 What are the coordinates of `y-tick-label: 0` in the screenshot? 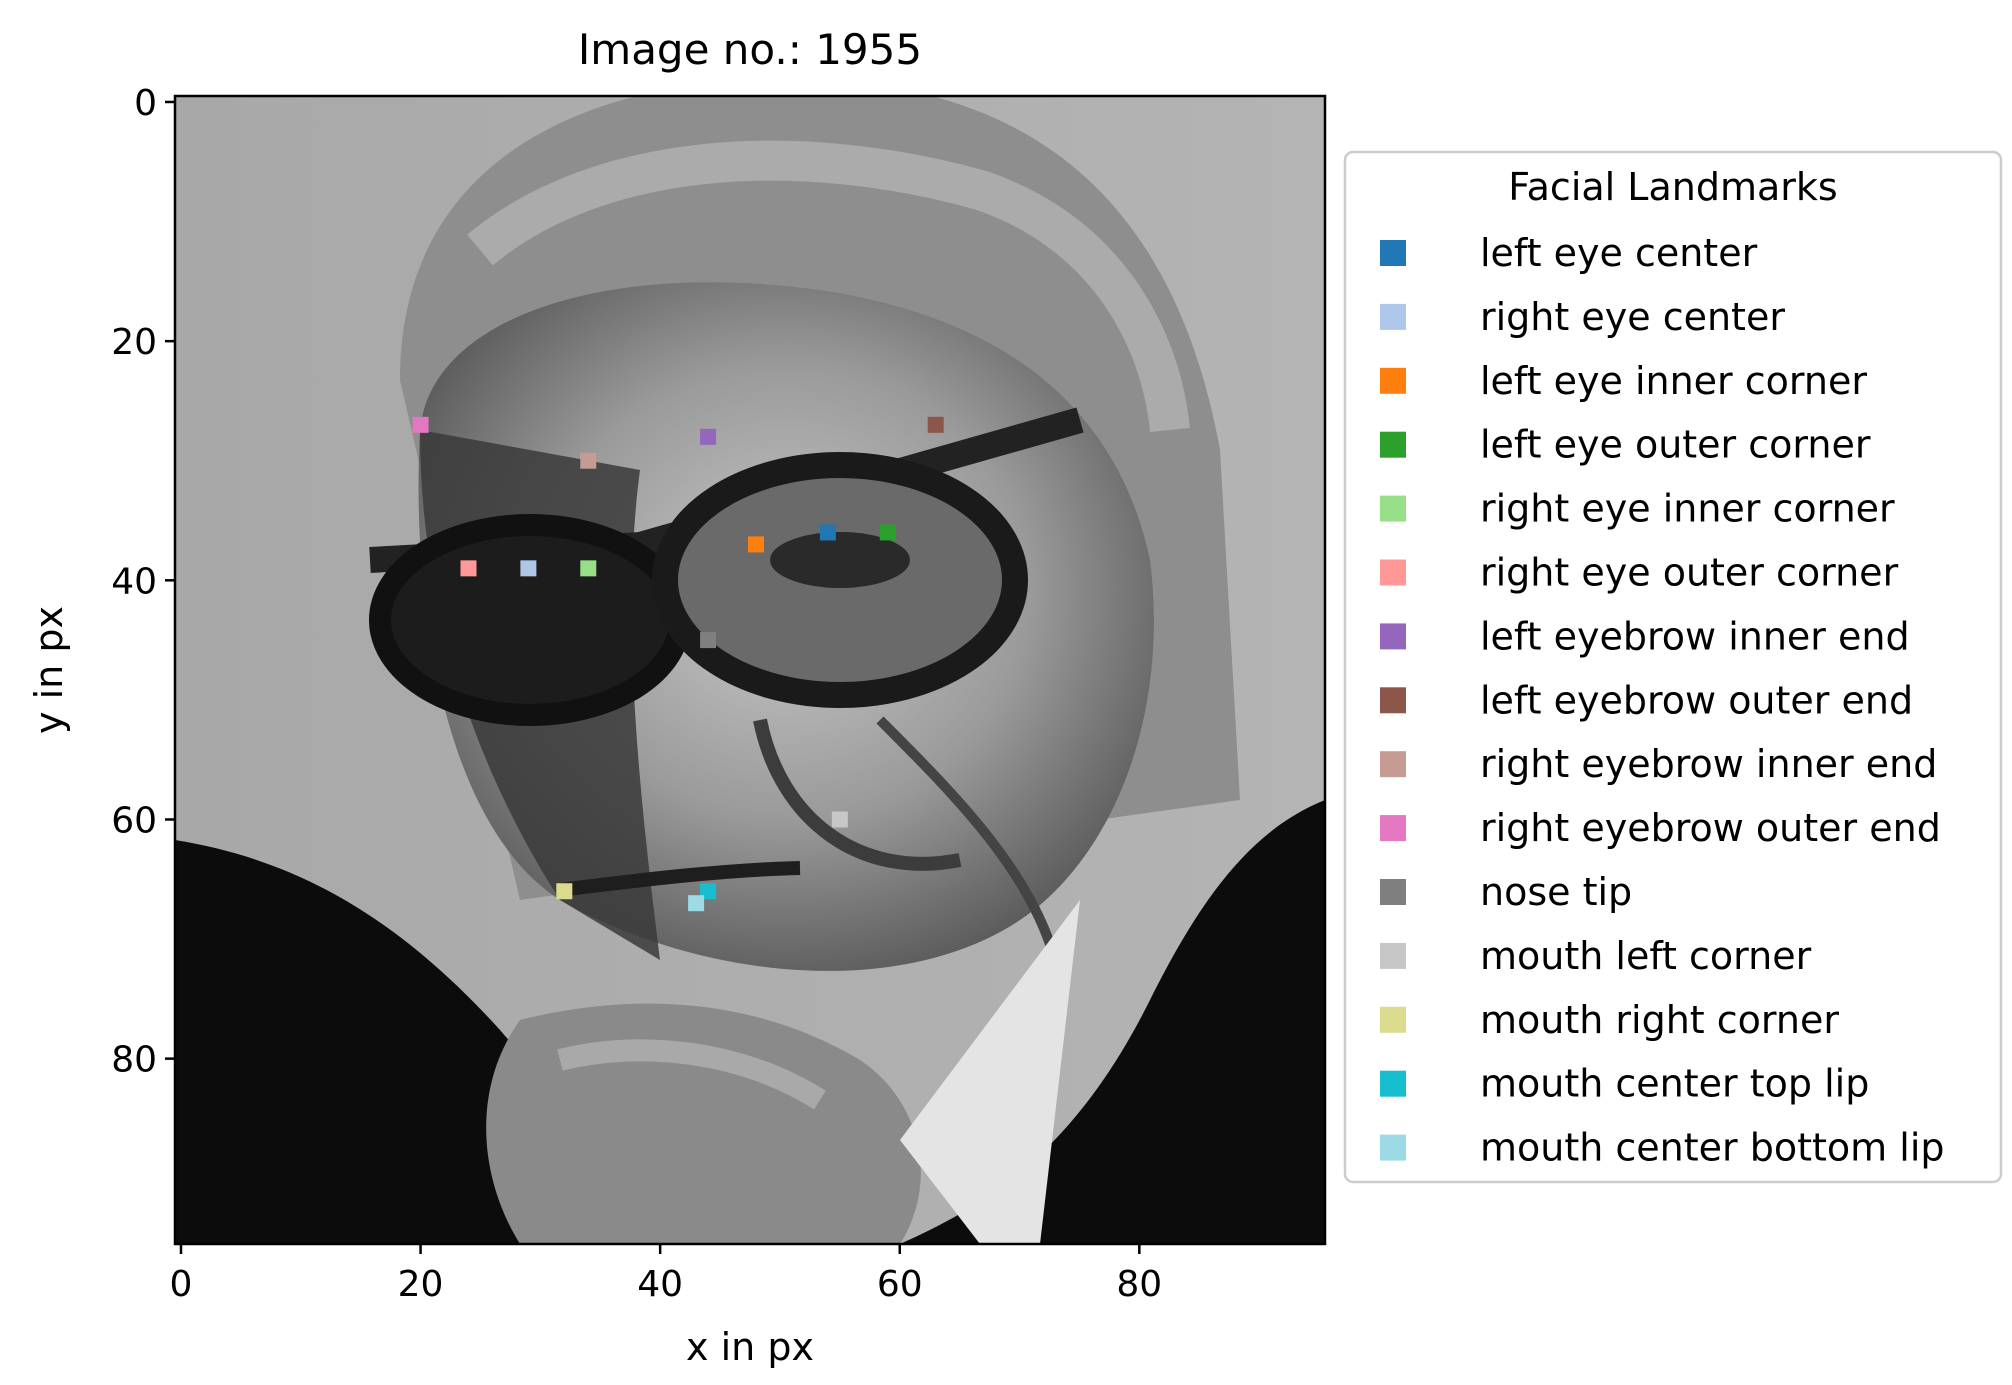 It's located at (145, 103).